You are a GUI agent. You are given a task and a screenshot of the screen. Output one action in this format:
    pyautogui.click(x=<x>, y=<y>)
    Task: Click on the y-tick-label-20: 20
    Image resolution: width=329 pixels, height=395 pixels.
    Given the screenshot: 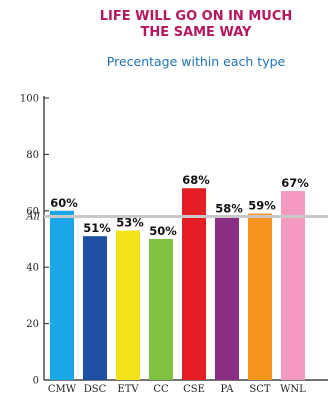 What is the action you would take?
    pyautogui.click(x=32, y=324)
    